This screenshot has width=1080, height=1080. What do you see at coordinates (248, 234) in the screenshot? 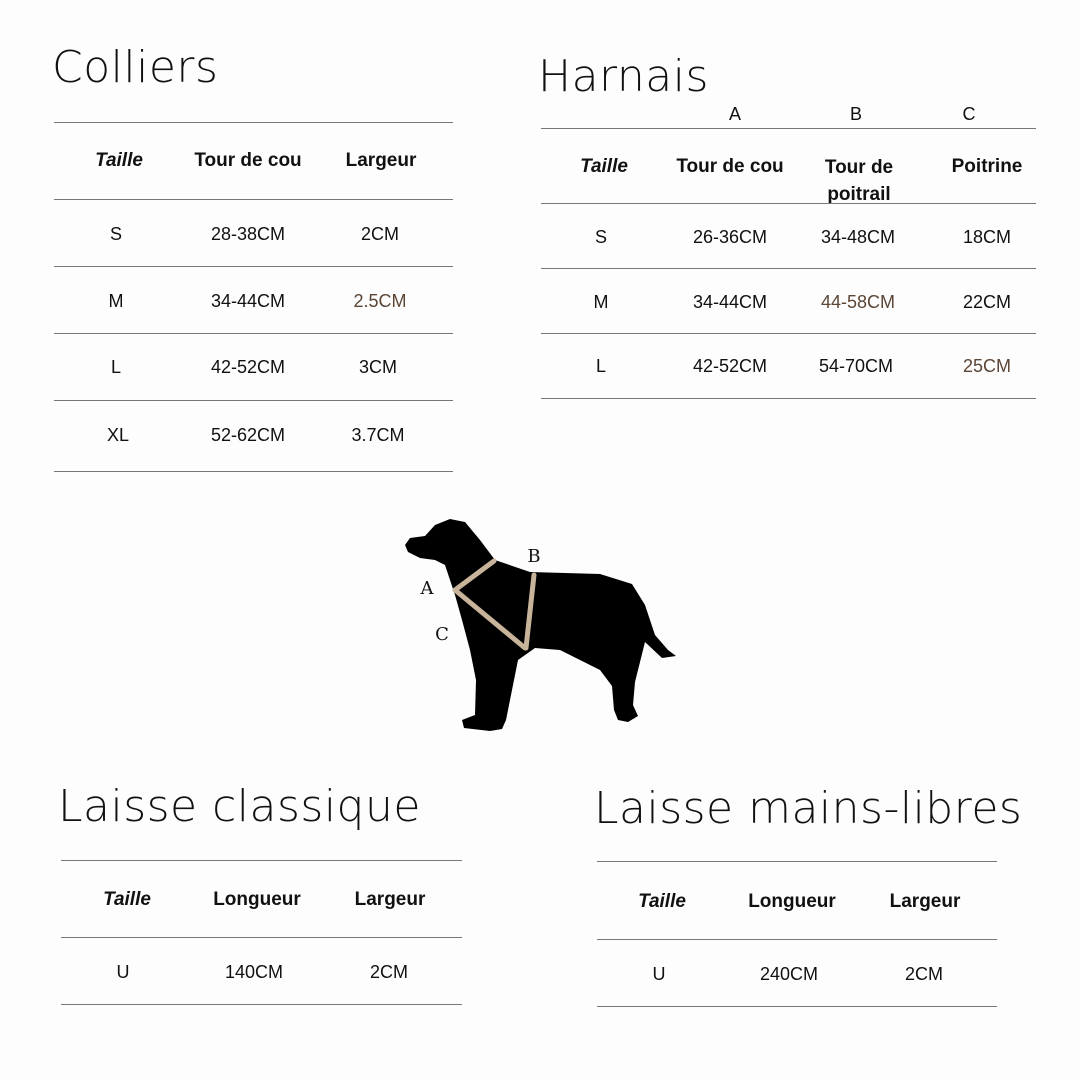
I see `neck: 28-38CM` at bounding box center [248, 234].